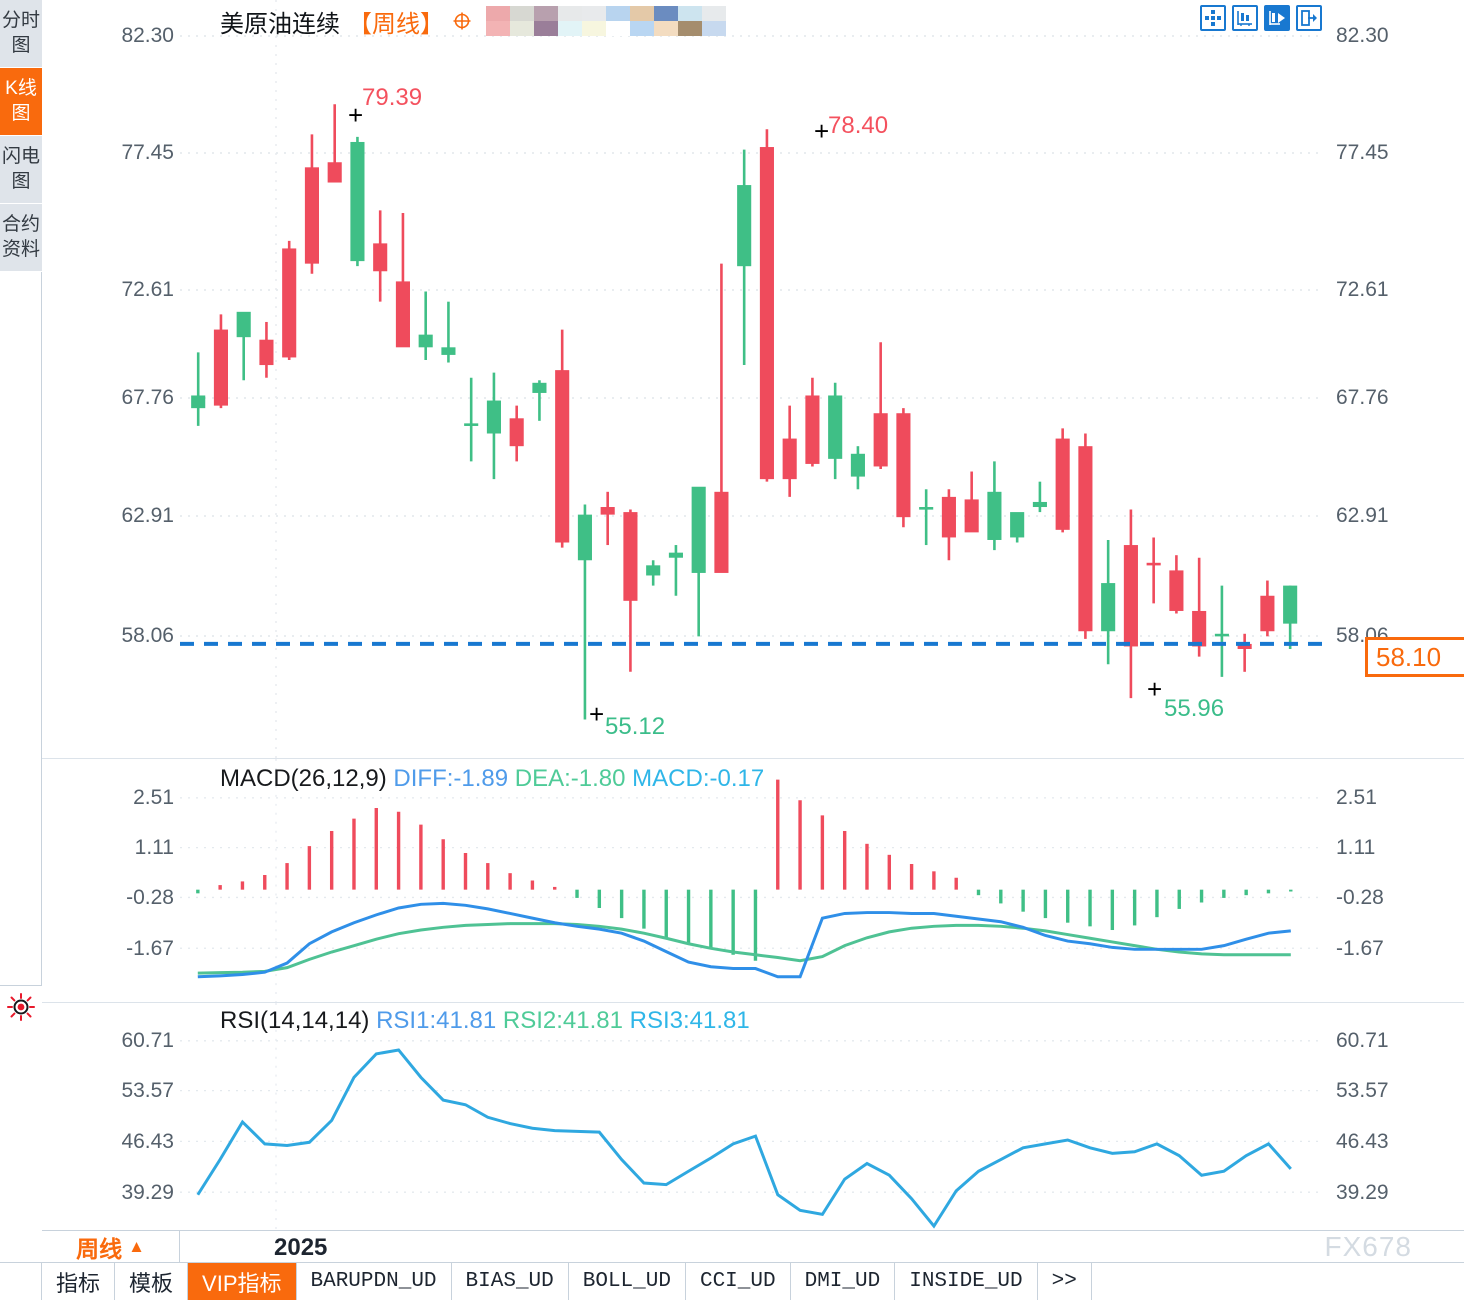  I want to click on low-marker-55-96-cross-icon: +, so click(1155, 689).